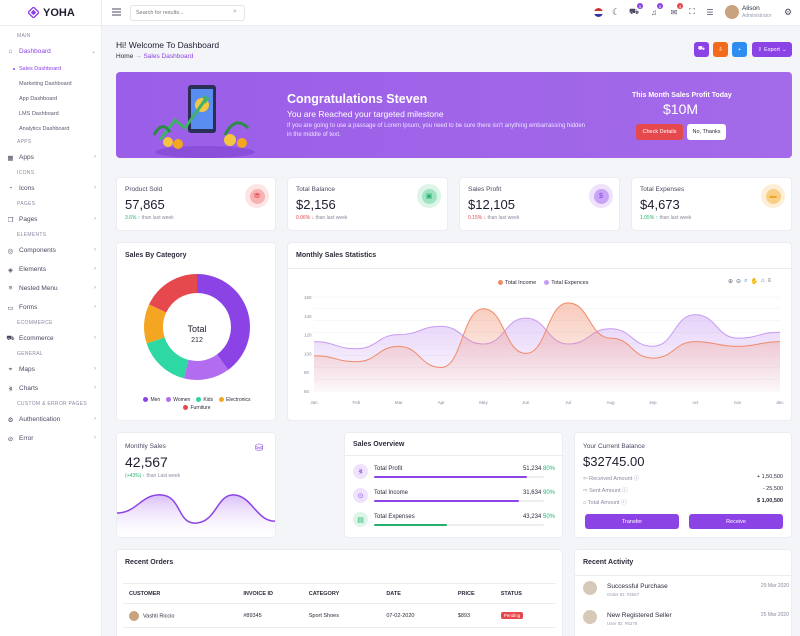 This screenshot has height=636, width=800. Describe the element at coordinates (155, 324) in the screenshot. I see `pie-slice-electronics` at that location.